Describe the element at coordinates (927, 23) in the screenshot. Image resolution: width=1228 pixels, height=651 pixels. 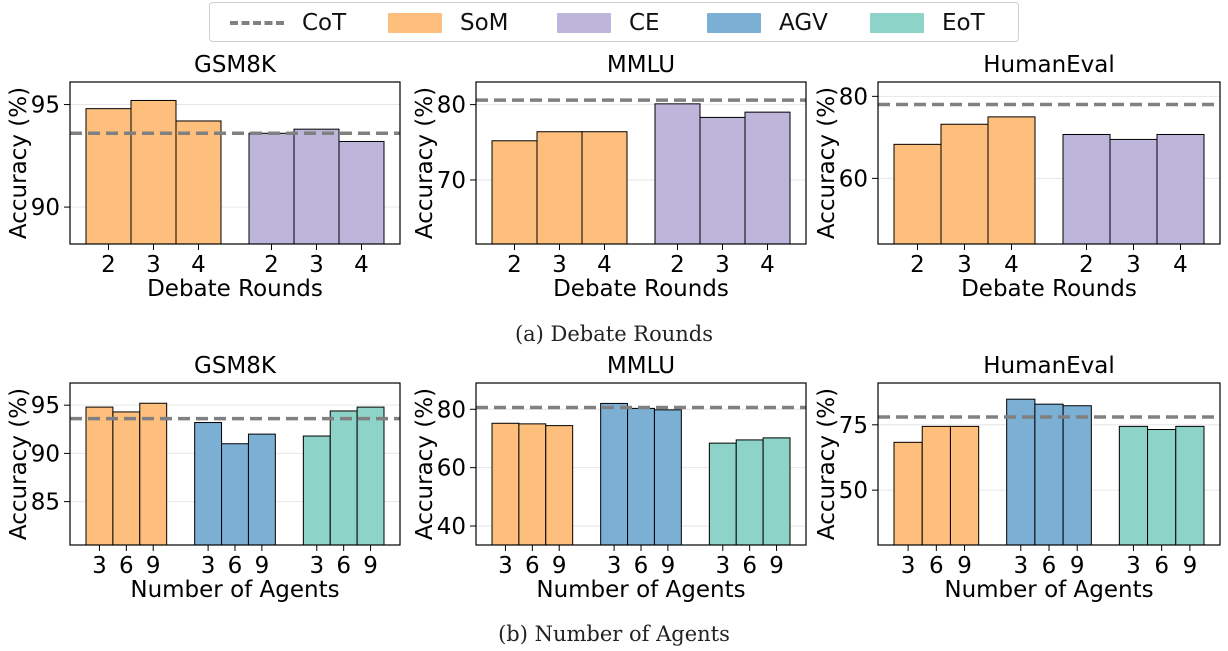
I see `legend-item-eot: EoT` at that location.